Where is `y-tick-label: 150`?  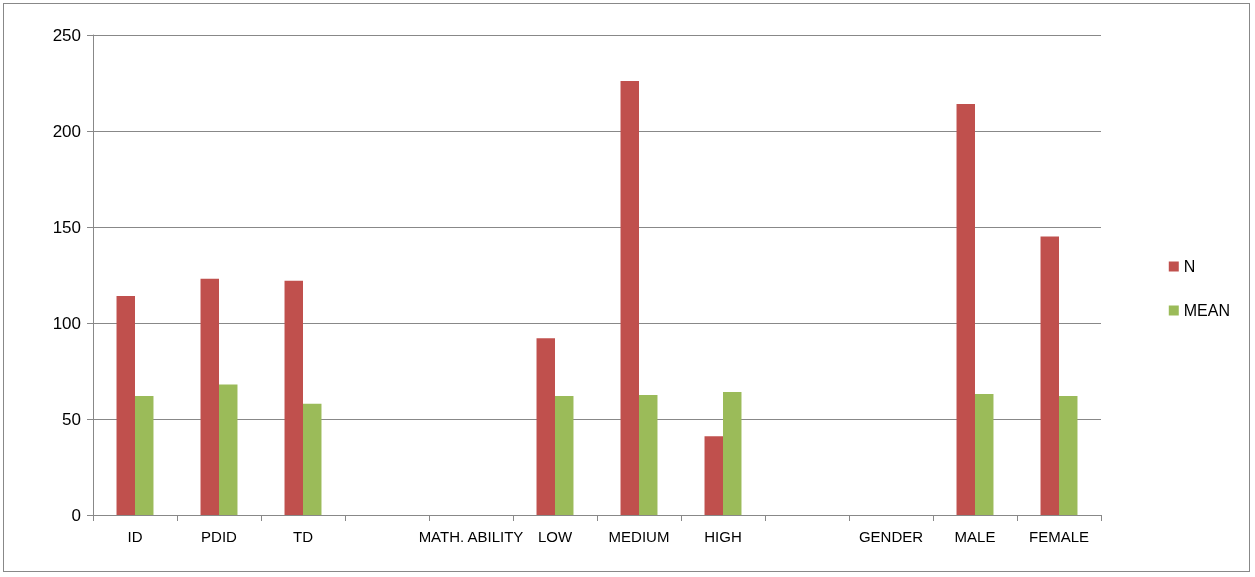
y-tick-label: 150 is located at coordinates (66, 227).